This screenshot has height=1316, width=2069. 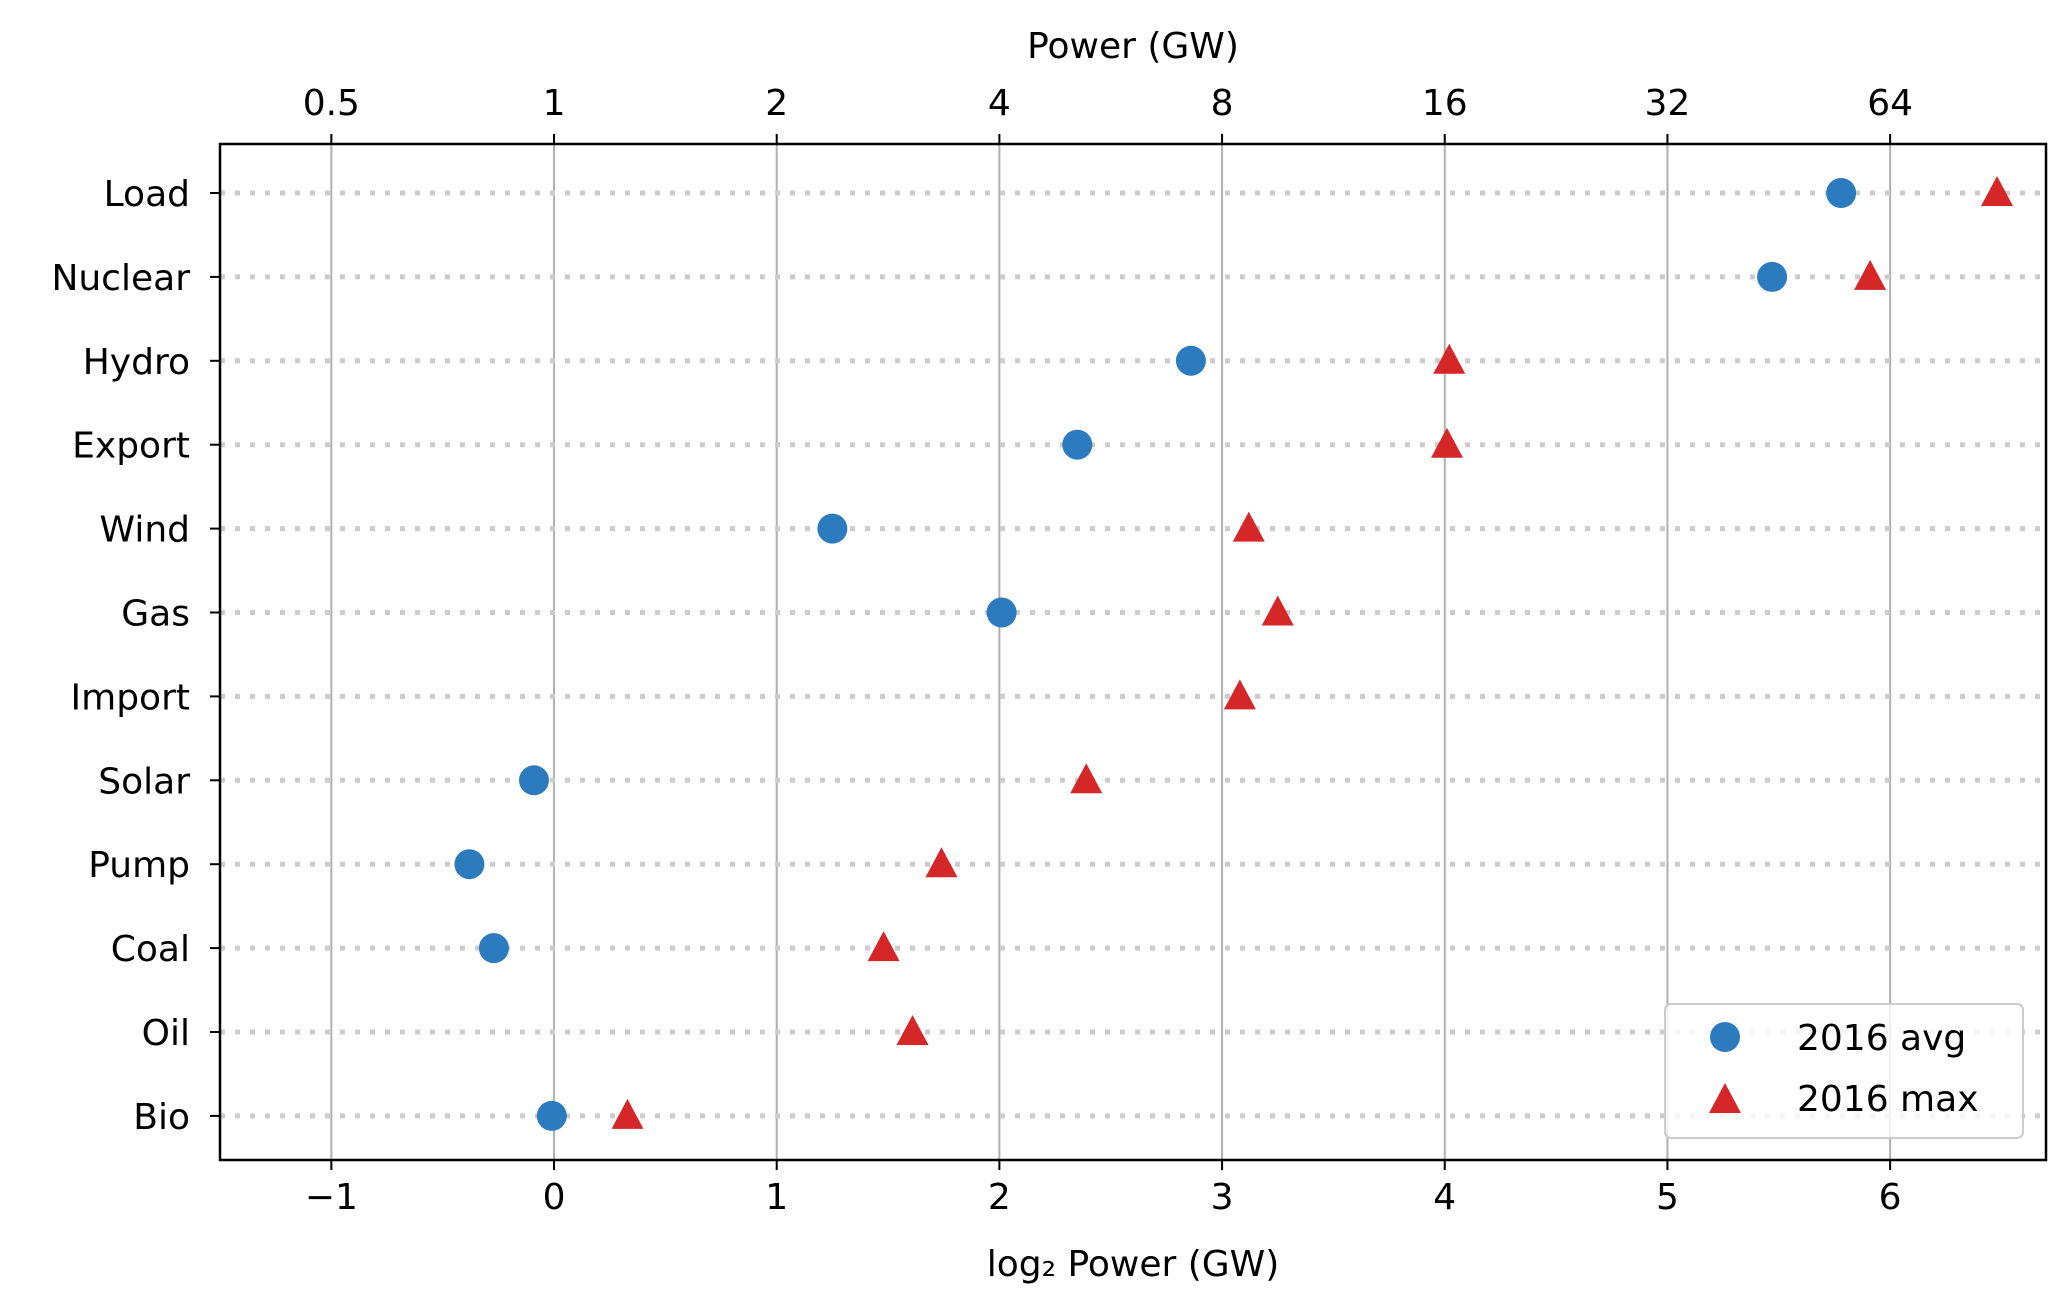 I want to click on top-x-tick-label: 8, so click(x=1222, y=103).